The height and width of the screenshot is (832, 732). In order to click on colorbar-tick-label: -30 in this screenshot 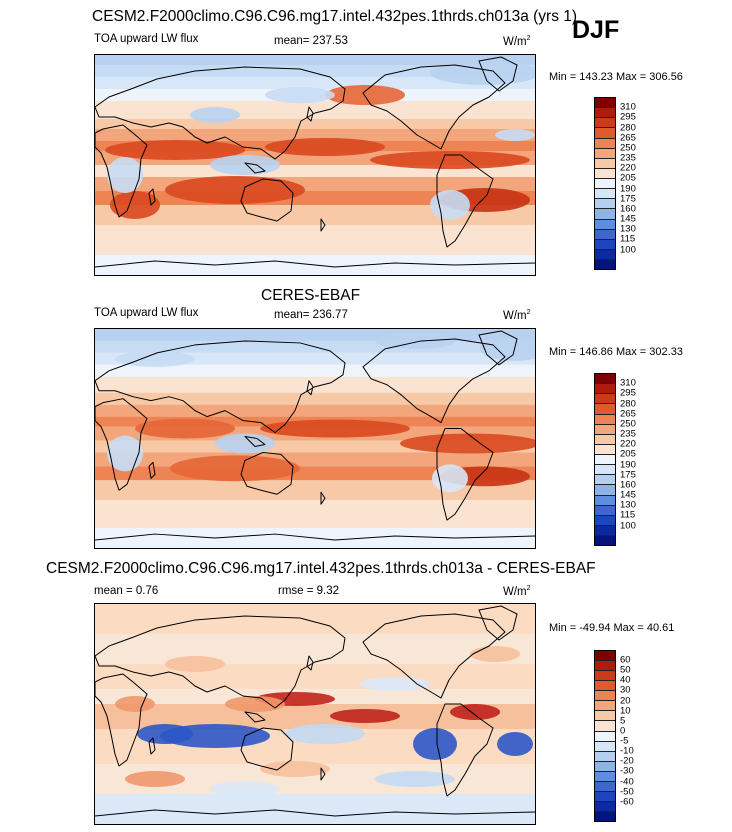, I will do `click(627, 771)`.